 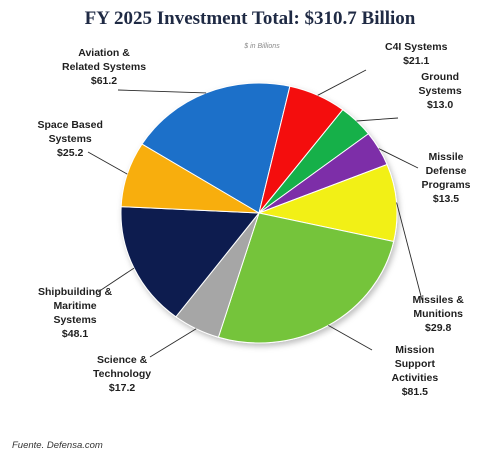 I want to click on slice-label-line: Missile, so click(x=446, y=157).